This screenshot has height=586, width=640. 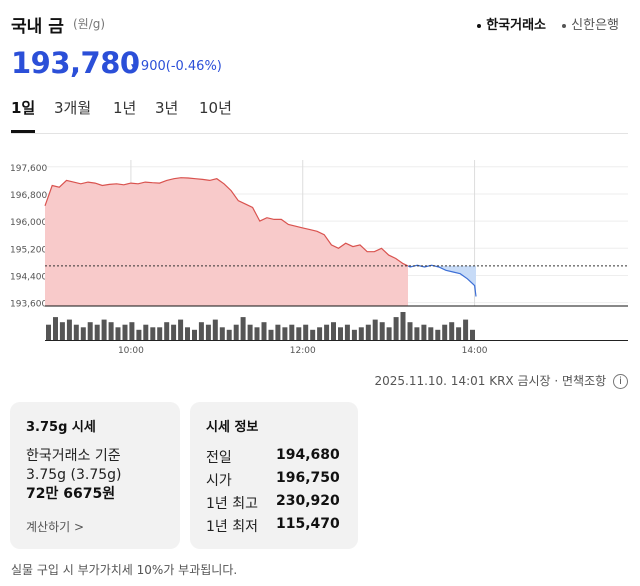 What do you see at coordinates (590, 23) in the screenshot?
I see `source-shinhan: 신한은행` at bounding box center [590, 23].